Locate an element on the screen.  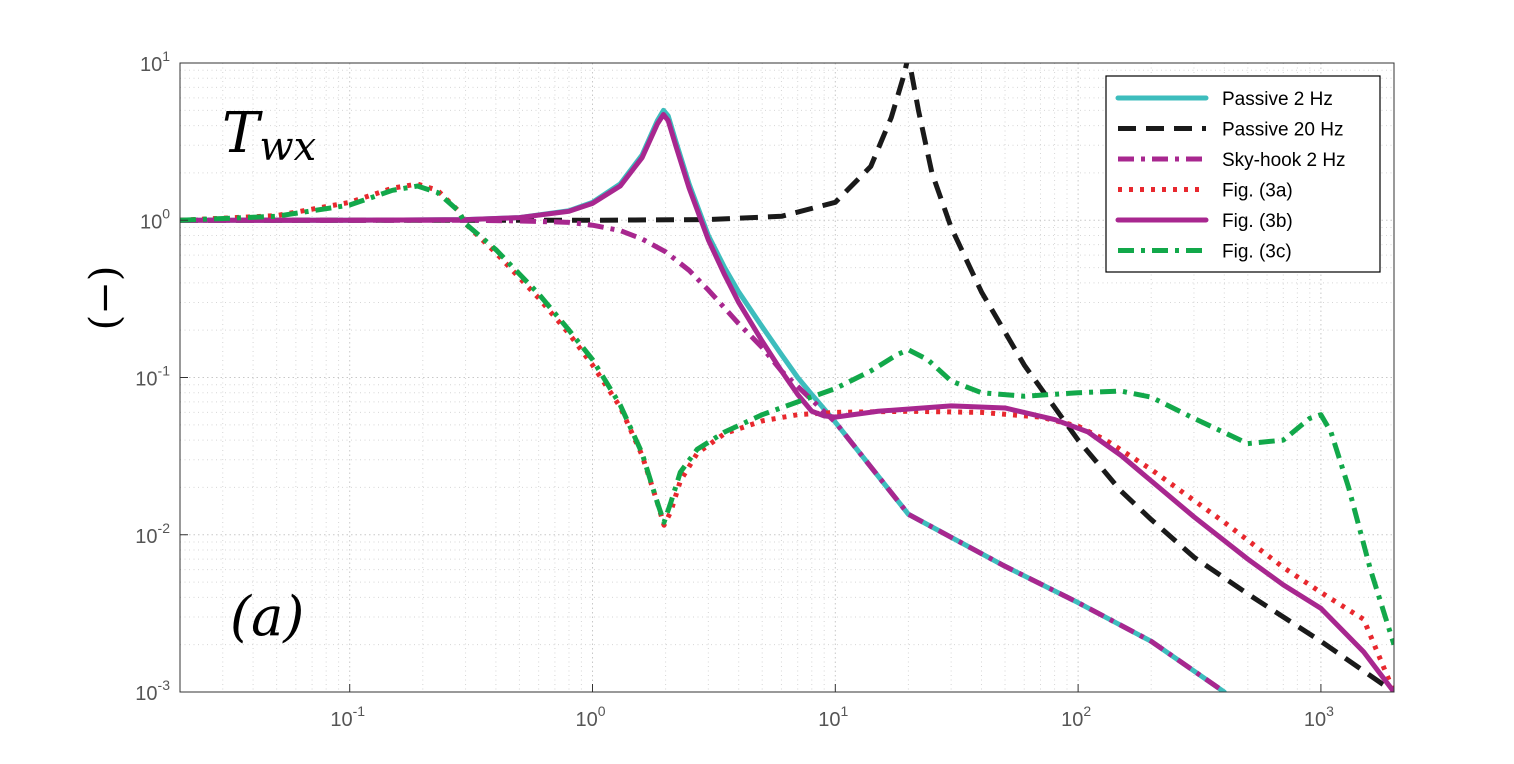
legend-label: Fig. (3a) is located at coordinates (1257, 191).